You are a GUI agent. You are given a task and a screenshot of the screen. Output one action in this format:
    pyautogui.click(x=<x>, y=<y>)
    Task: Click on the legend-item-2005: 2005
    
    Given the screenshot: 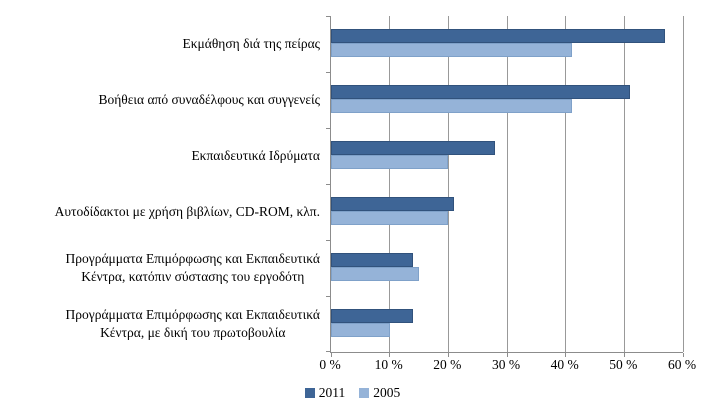 What is the action you would take?
    pyautogui.click(x=379, y=393)
    